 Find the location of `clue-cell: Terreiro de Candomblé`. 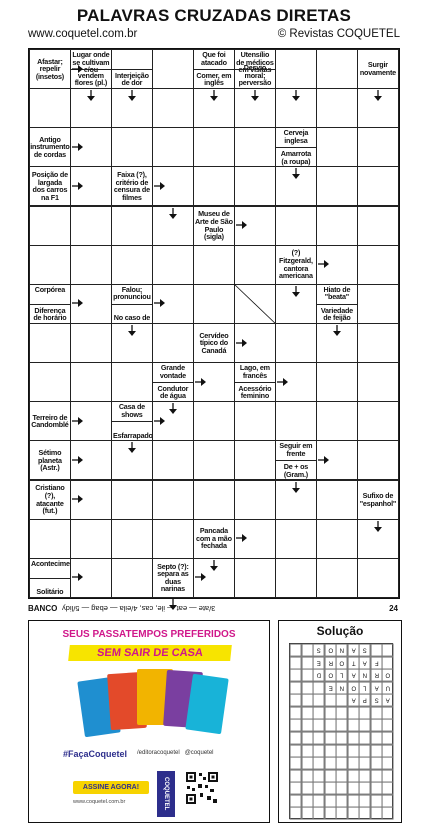

clue-cell: Terreiro de Candomblé is located at coordinates (50, 421).